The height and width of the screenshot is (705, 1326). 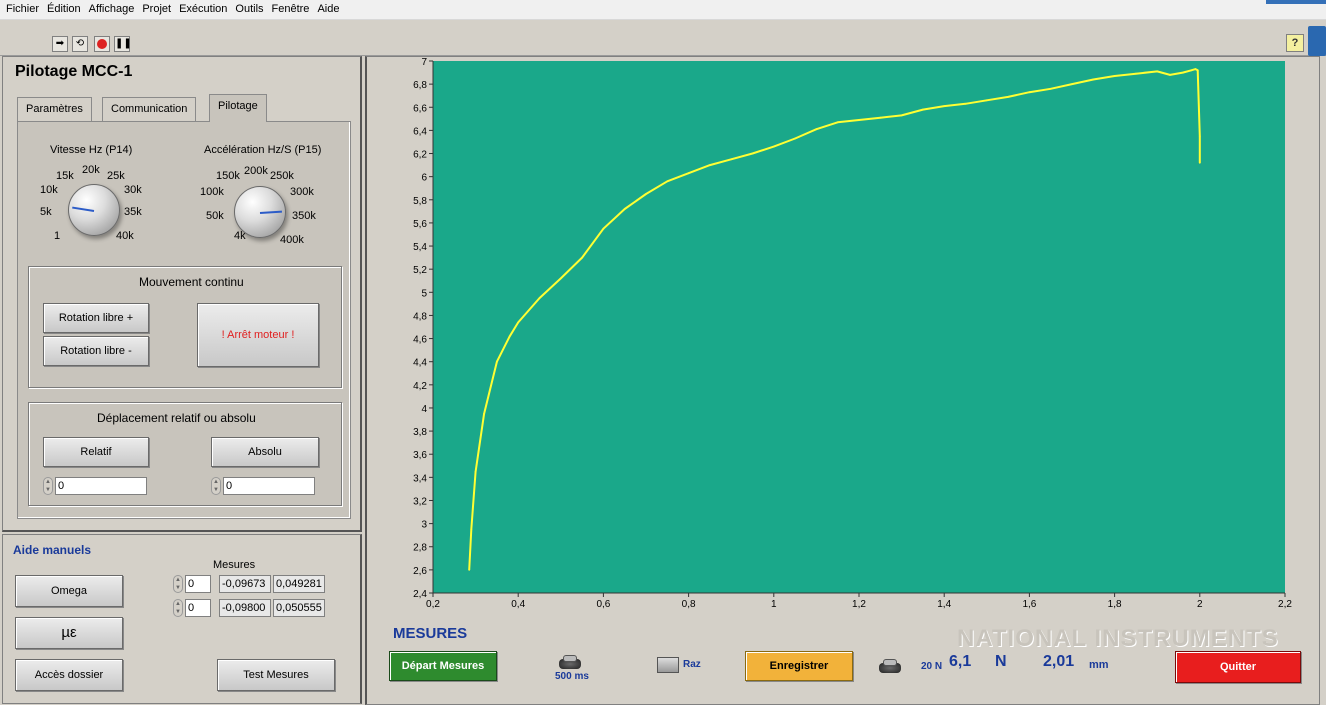 What do you see at coordinates (48, 486) in the screenshot?
I see `relatif-spinner: ▲ ▼` at bounding box center [48, 486].